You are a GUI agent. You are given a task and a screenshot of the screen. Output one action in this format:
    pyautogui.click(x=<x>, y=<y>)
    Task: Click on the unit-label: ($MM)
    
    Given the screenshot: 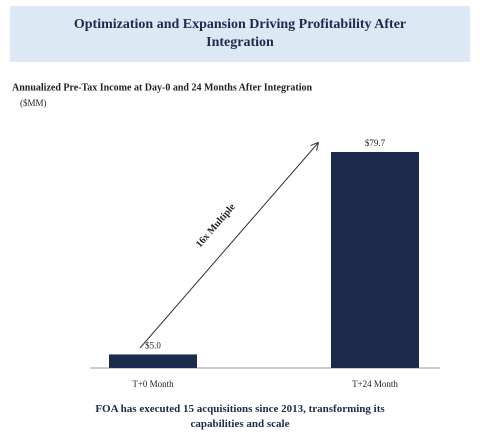 What is the action you would take?
    pyautogui.click(x=33, y=103)
    